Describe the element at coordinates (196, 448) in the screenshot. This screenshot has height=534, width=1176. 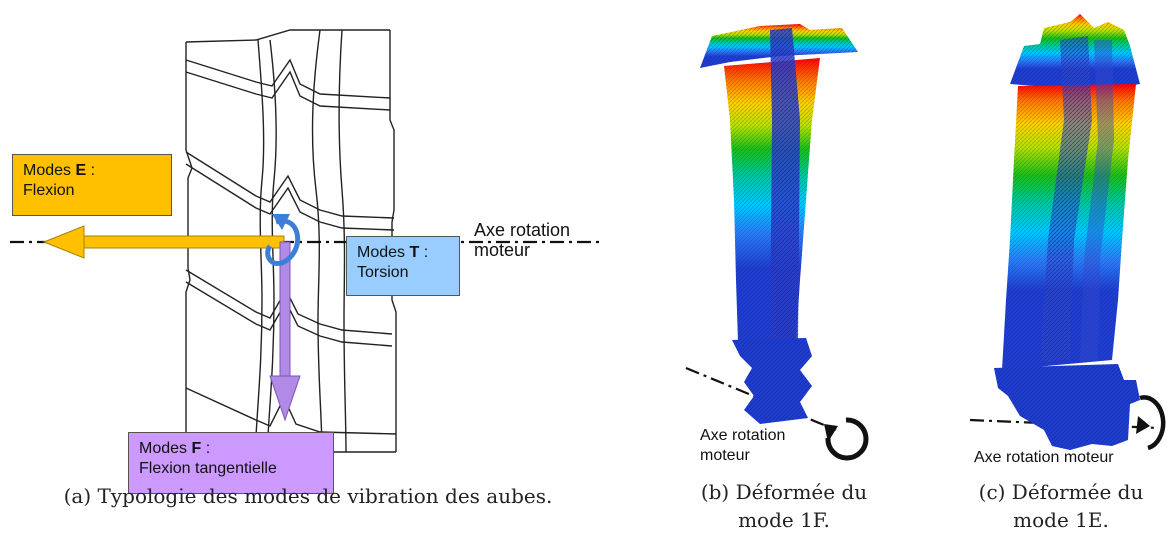
I see `modes-f-letter: F` at that location.